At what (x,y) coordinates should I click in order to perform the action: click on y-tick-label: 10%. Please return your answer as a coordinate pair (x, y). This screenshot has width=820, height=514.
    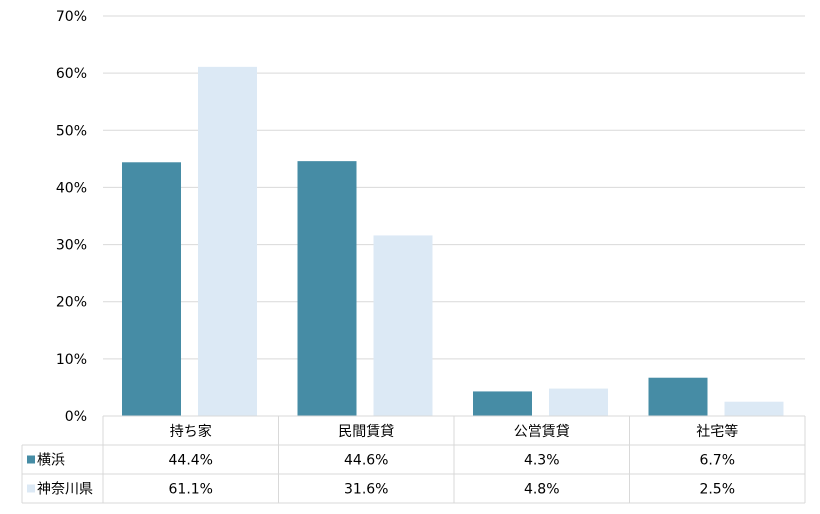
    Looking at the image, I should click on (71, 360).